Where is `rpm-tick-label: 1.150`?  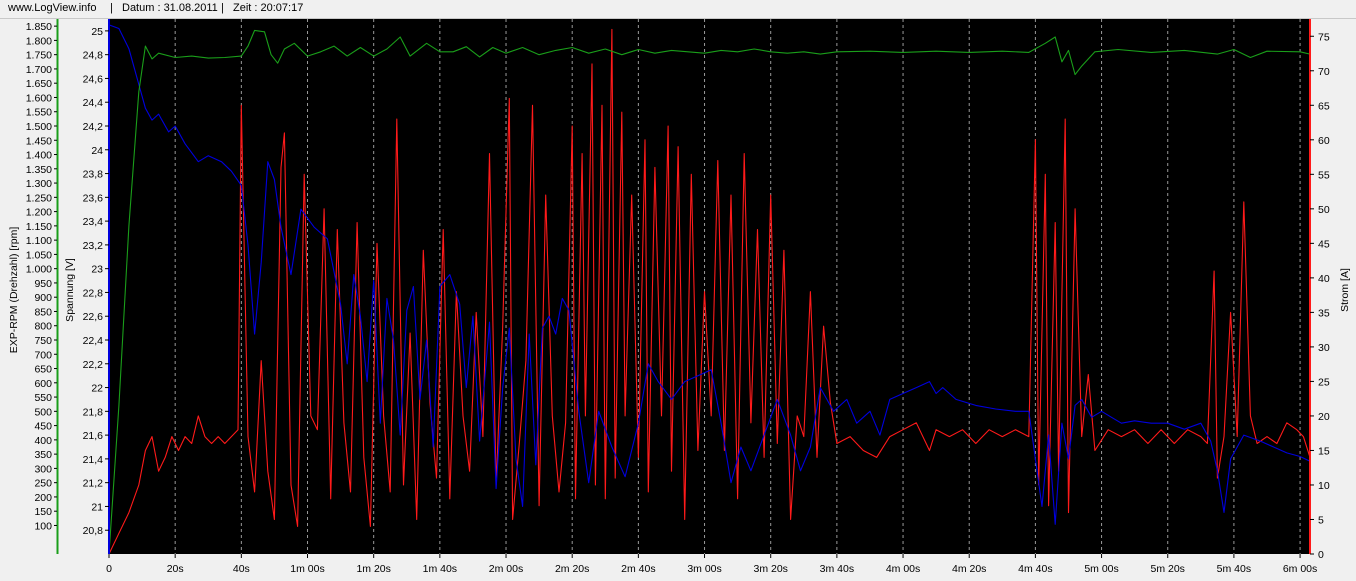
rpm-tick-label: 1.150 is located at coordinates (39, 227).